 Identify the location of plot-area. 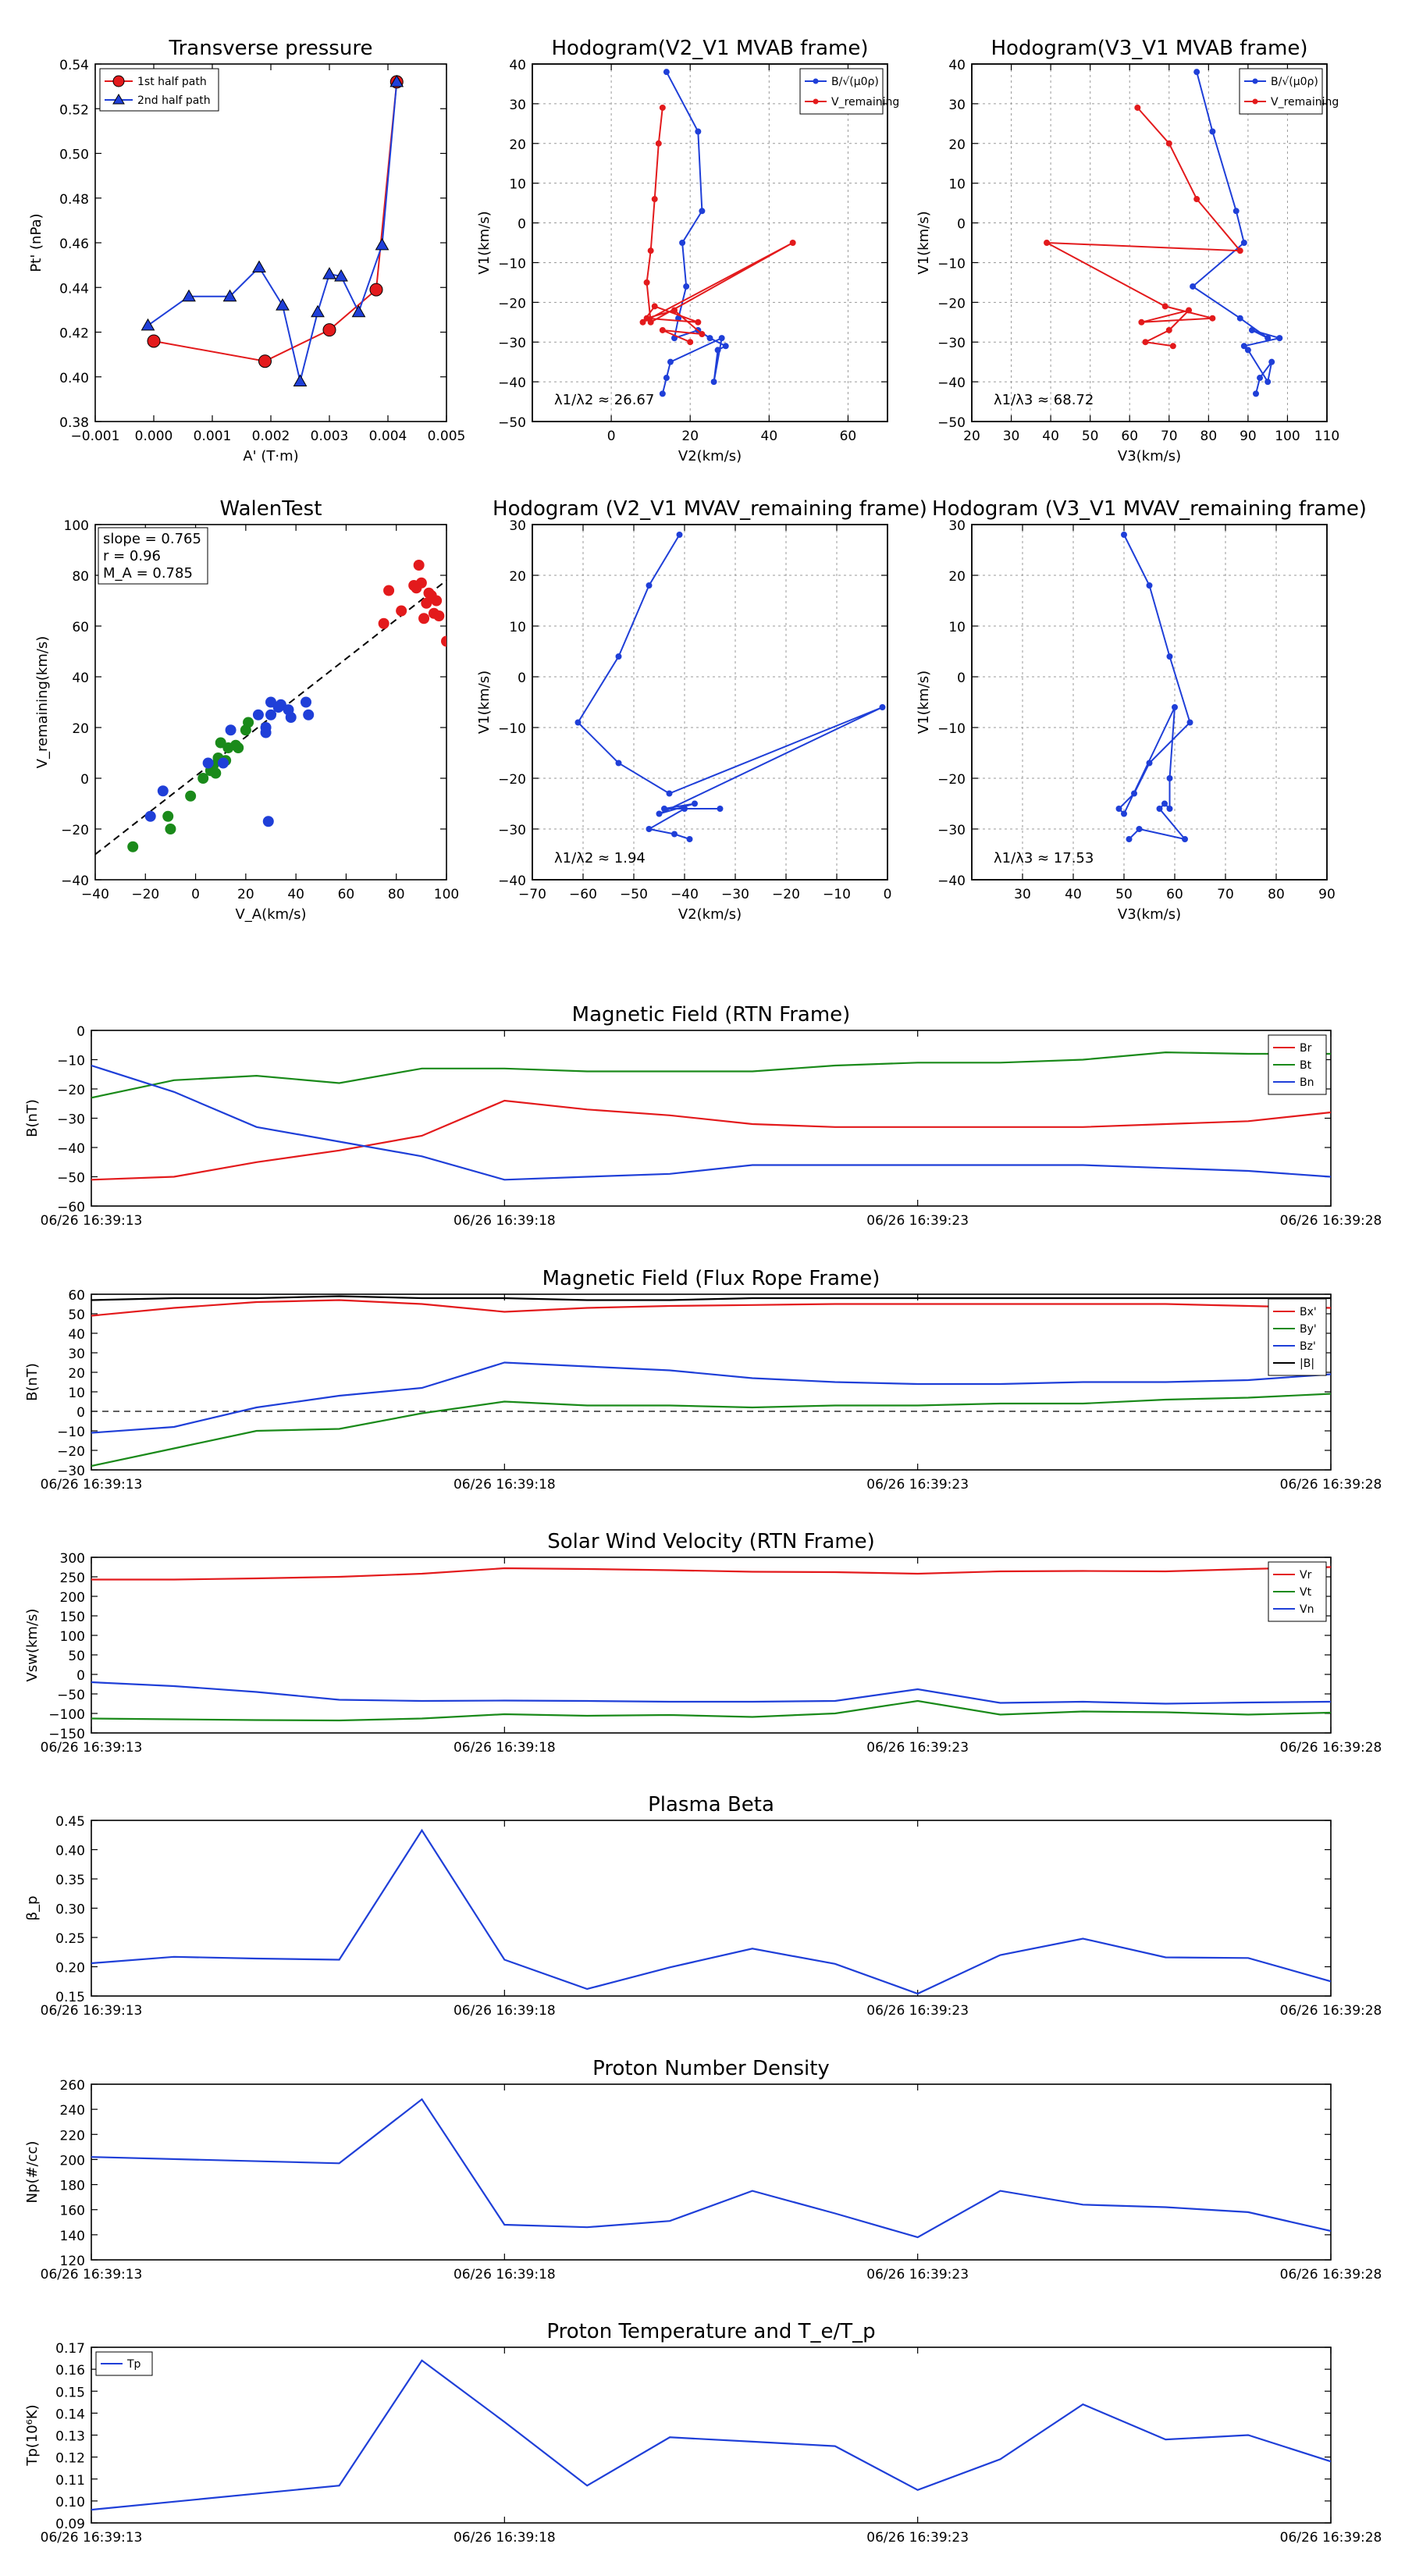
(712, 2172).